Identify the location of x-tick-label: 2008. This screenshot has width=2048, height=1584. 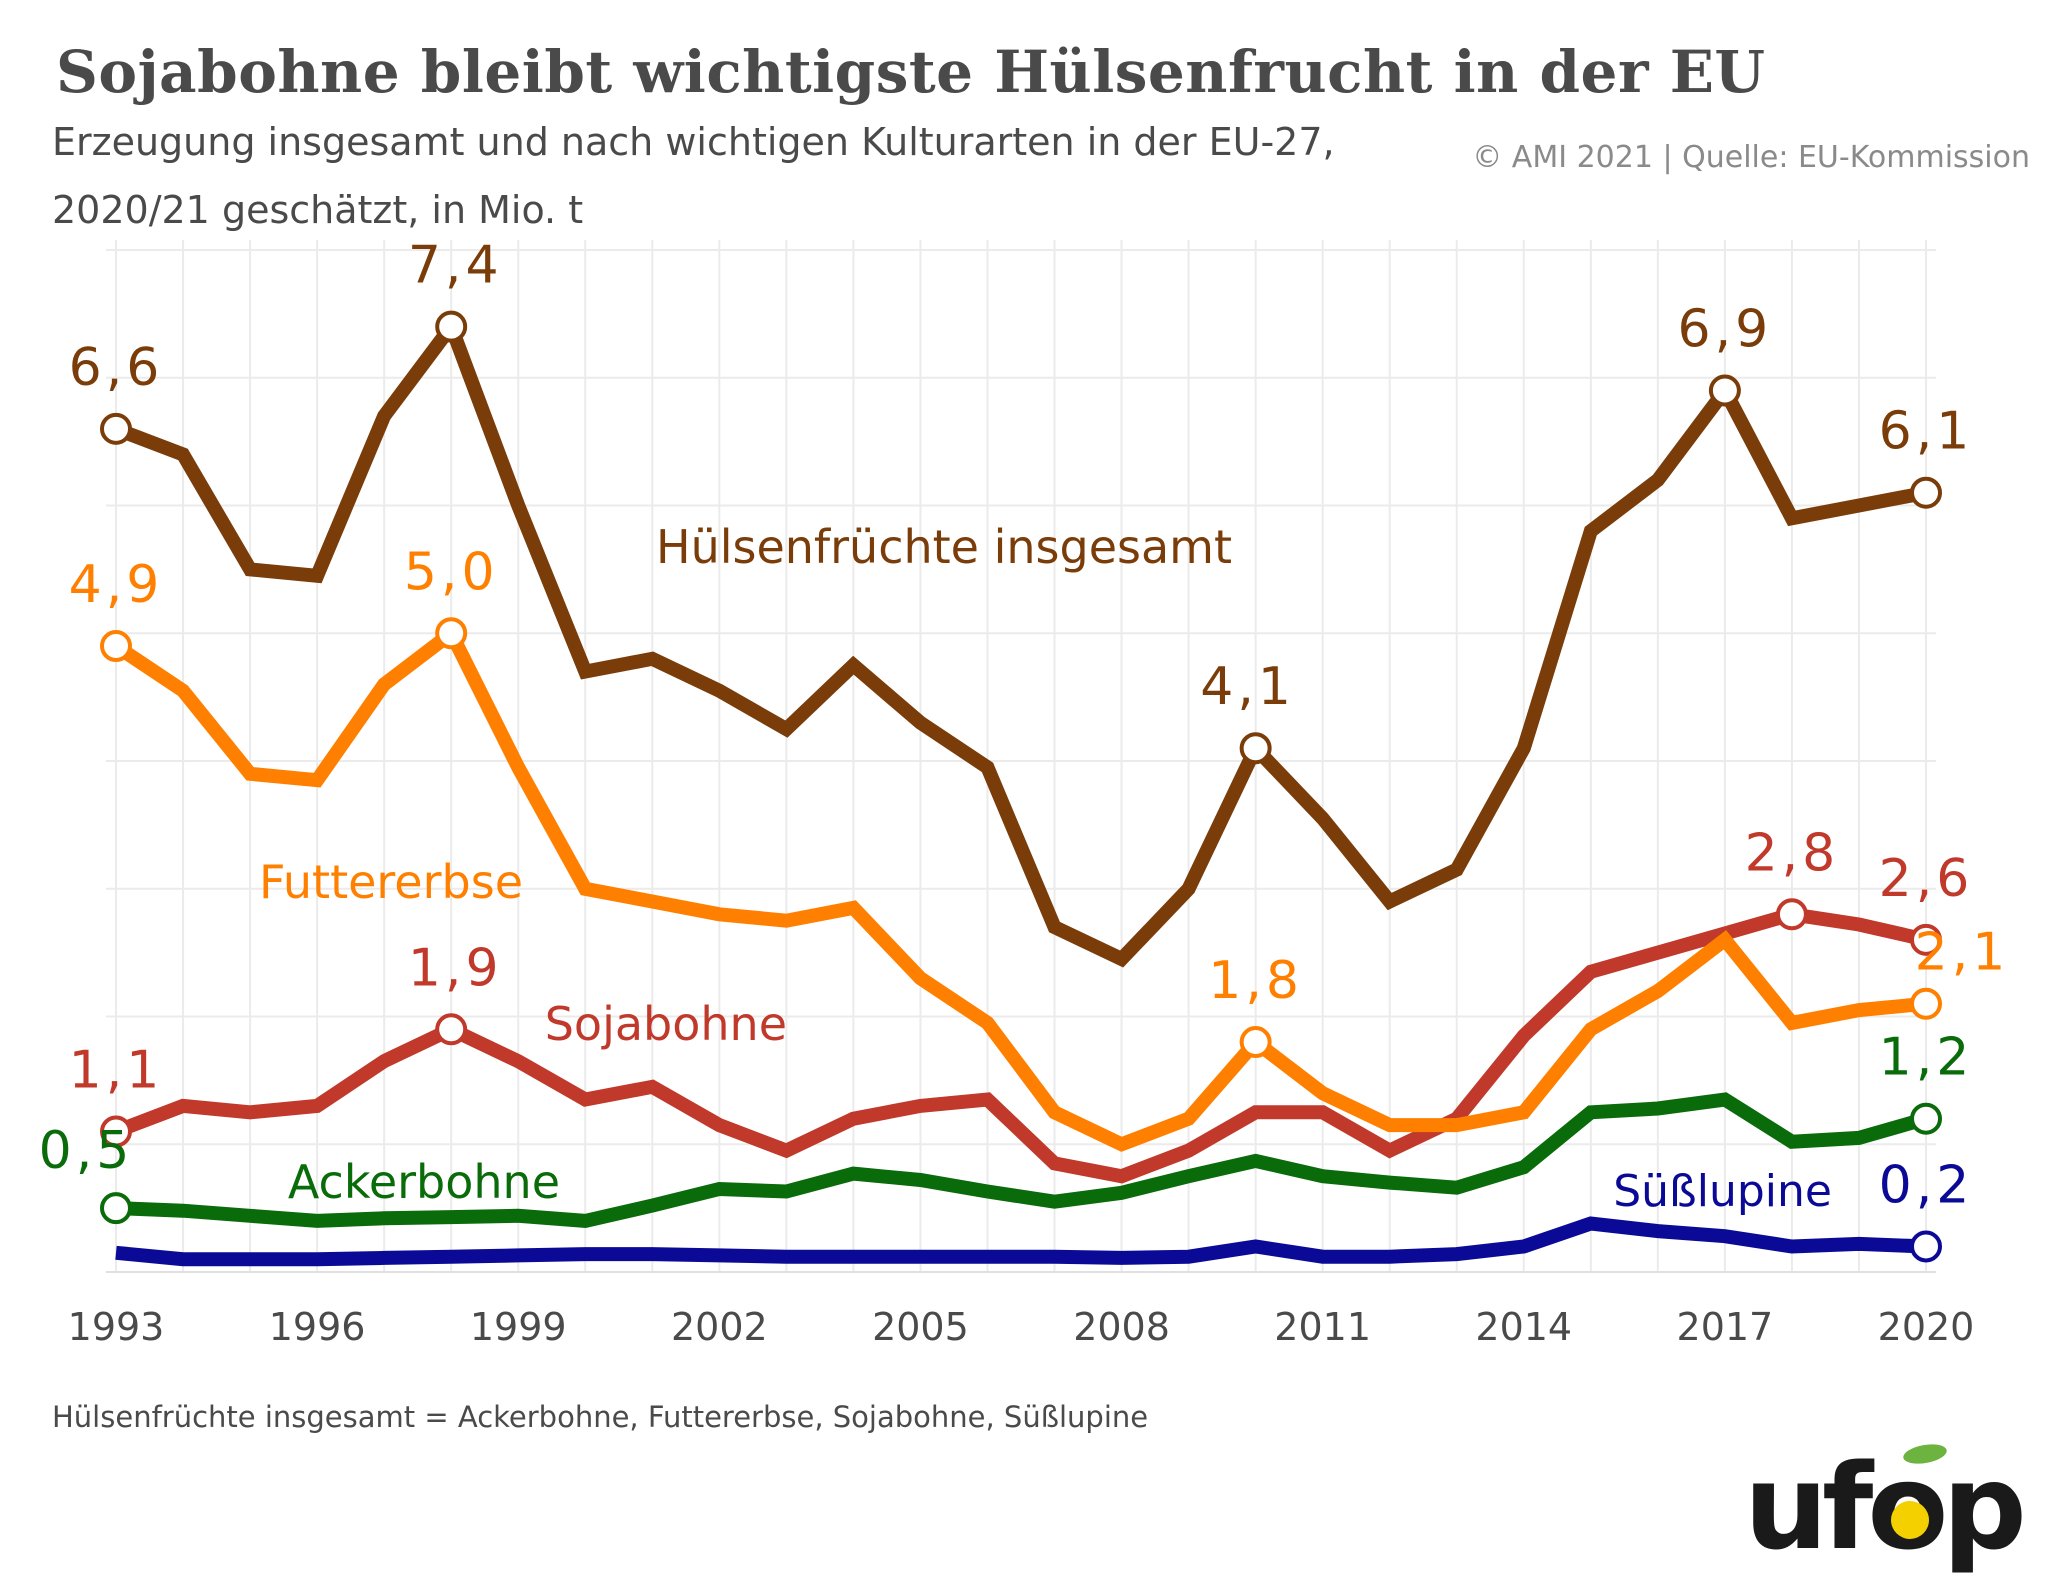
(1121, 1327).